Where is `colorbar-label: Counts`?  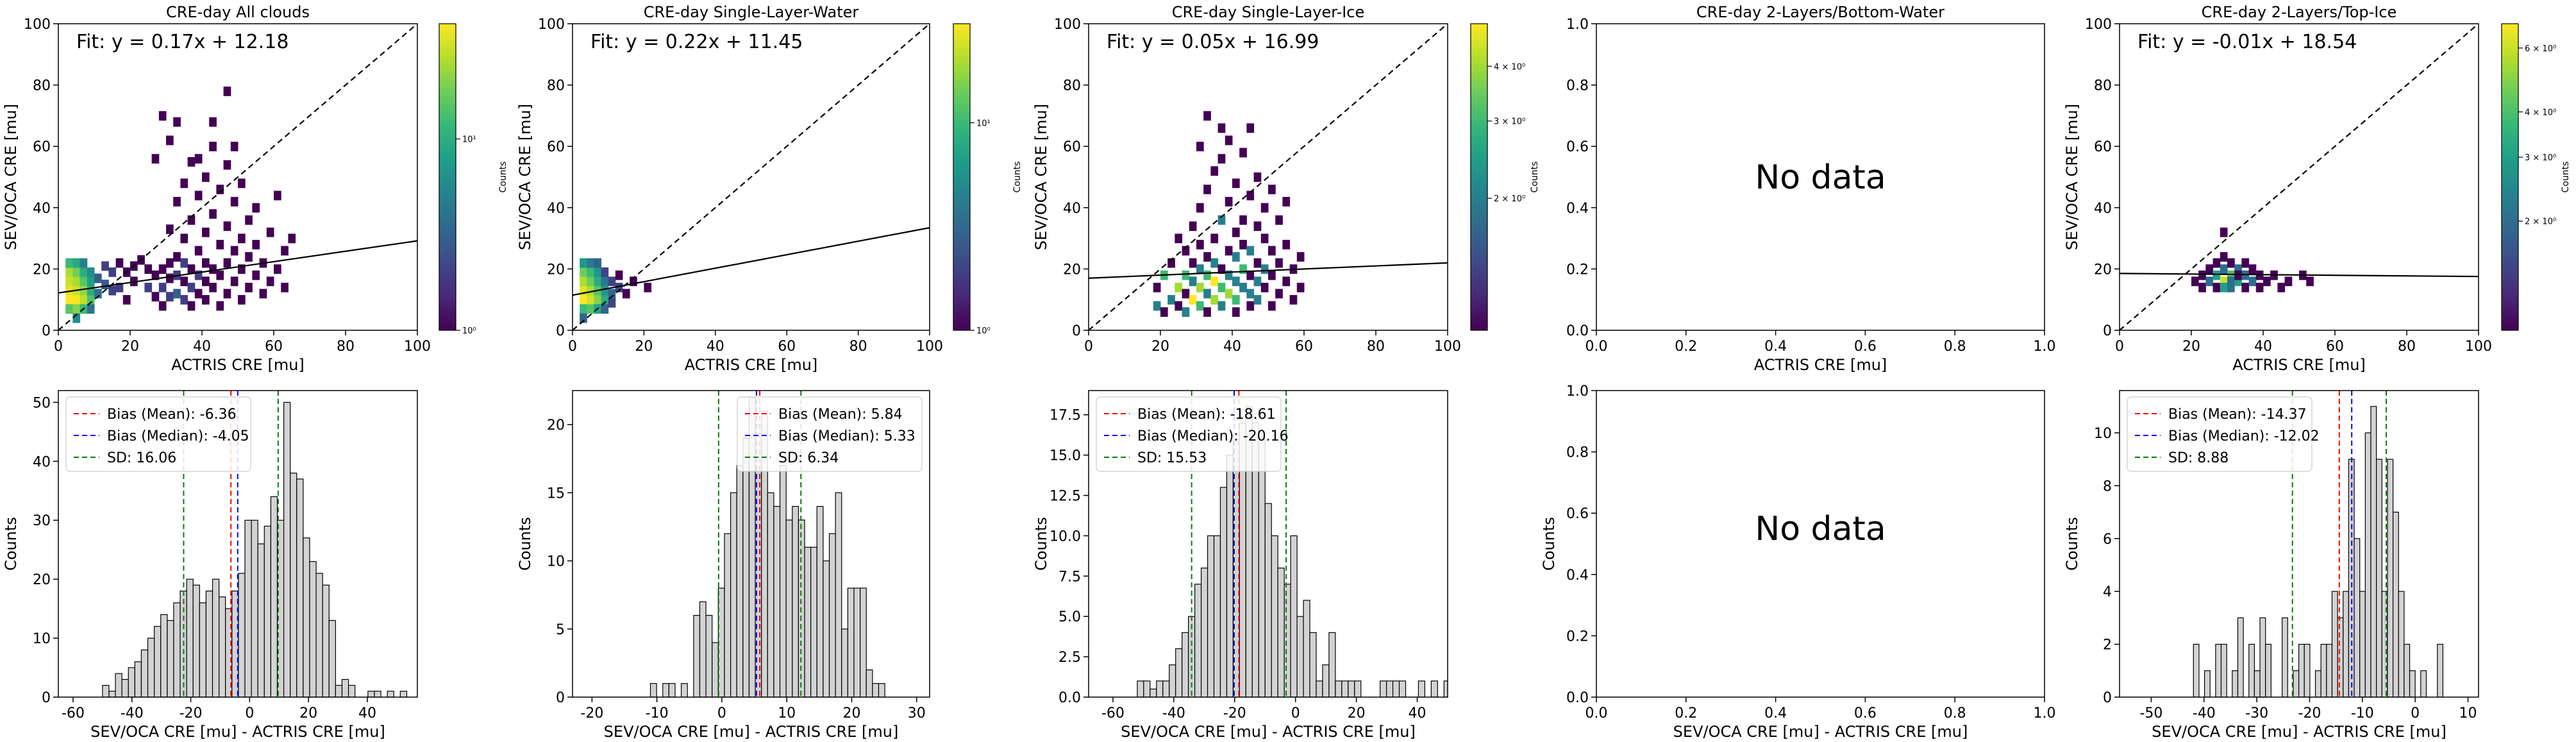 colorbar-label: Counts is located at coordinates (503, 177).